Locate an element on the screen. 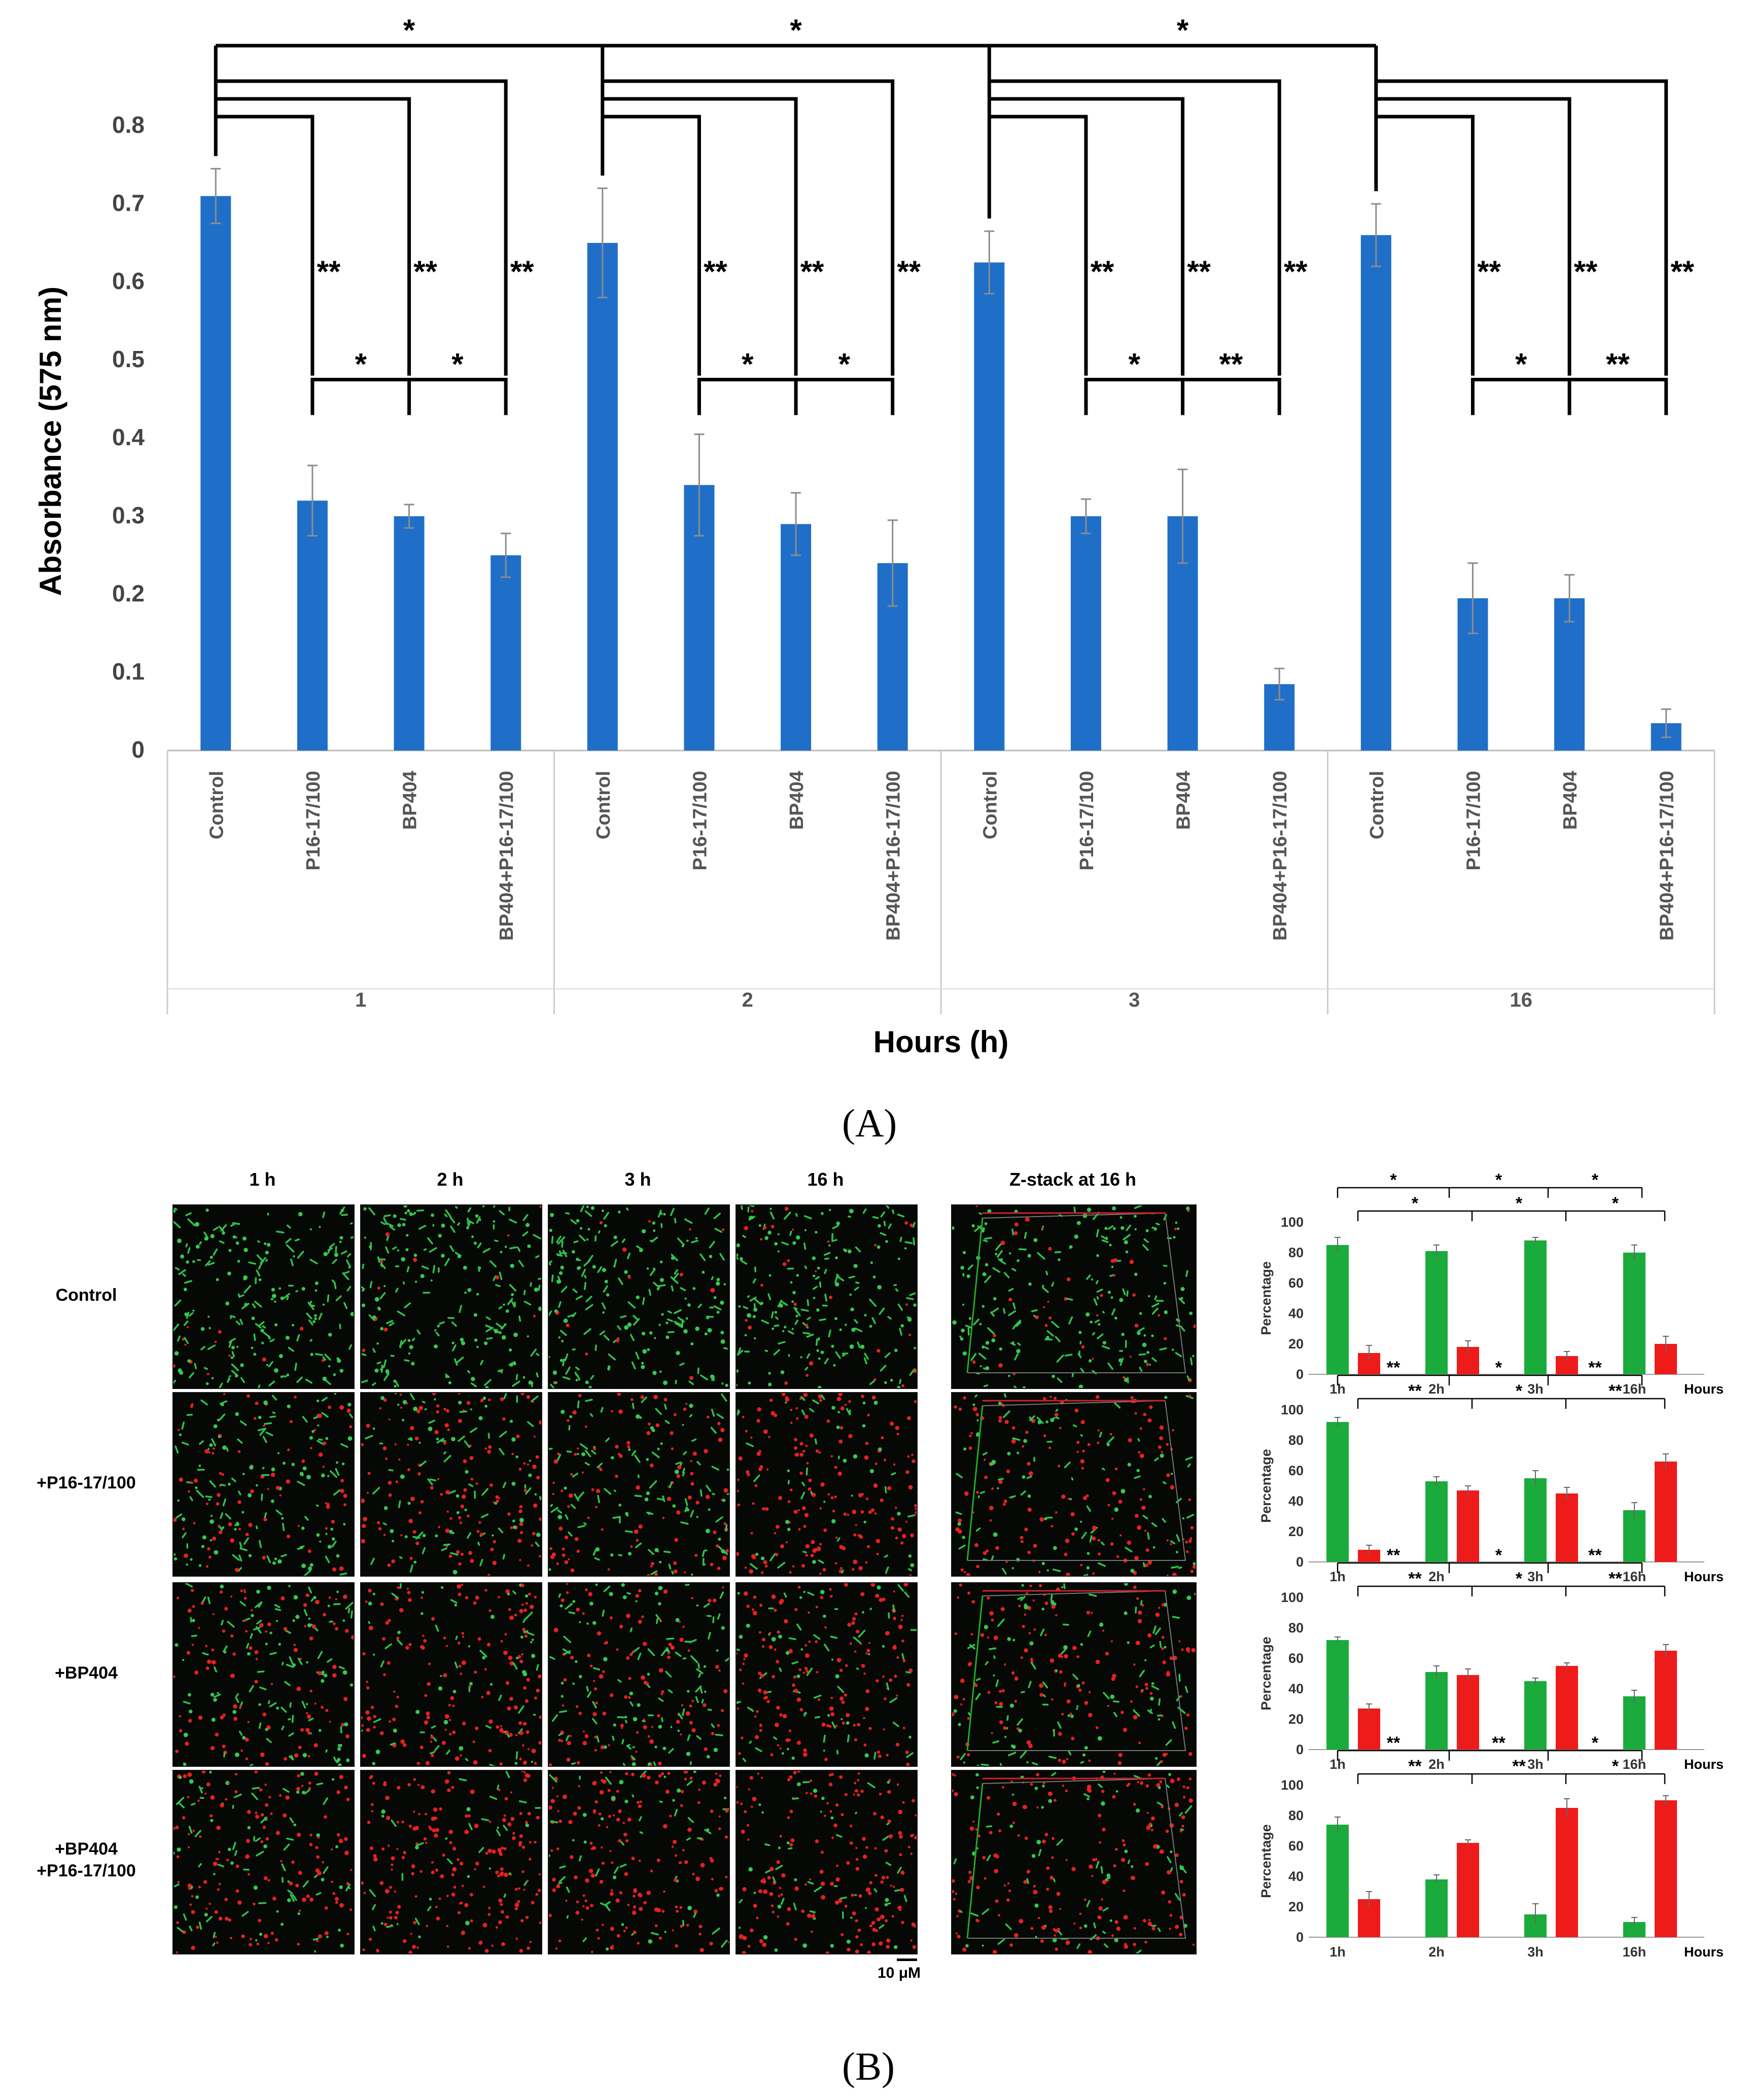 The width and height of the screenshot is (1751, 2100). micrograph-texture is located at coordinates (263, 1484).